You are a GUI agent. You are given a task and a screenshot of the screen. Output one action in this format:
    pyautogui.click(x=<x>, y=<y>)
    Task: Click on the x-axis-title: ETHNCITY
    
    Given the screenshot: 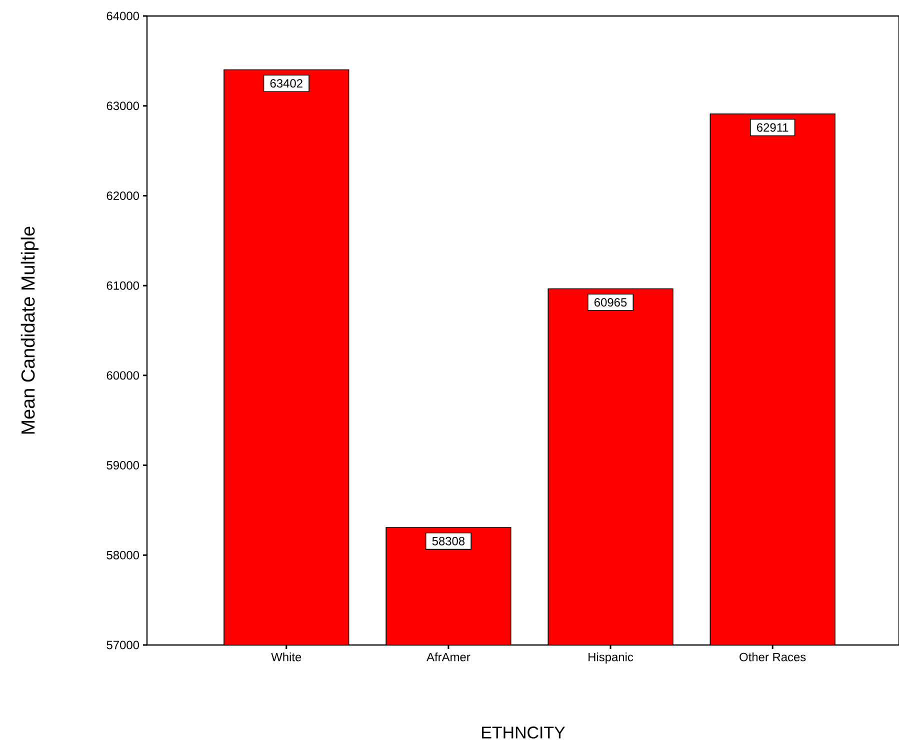 What is the action you would take?
    pyautogui.click(x=523, y=732)
    